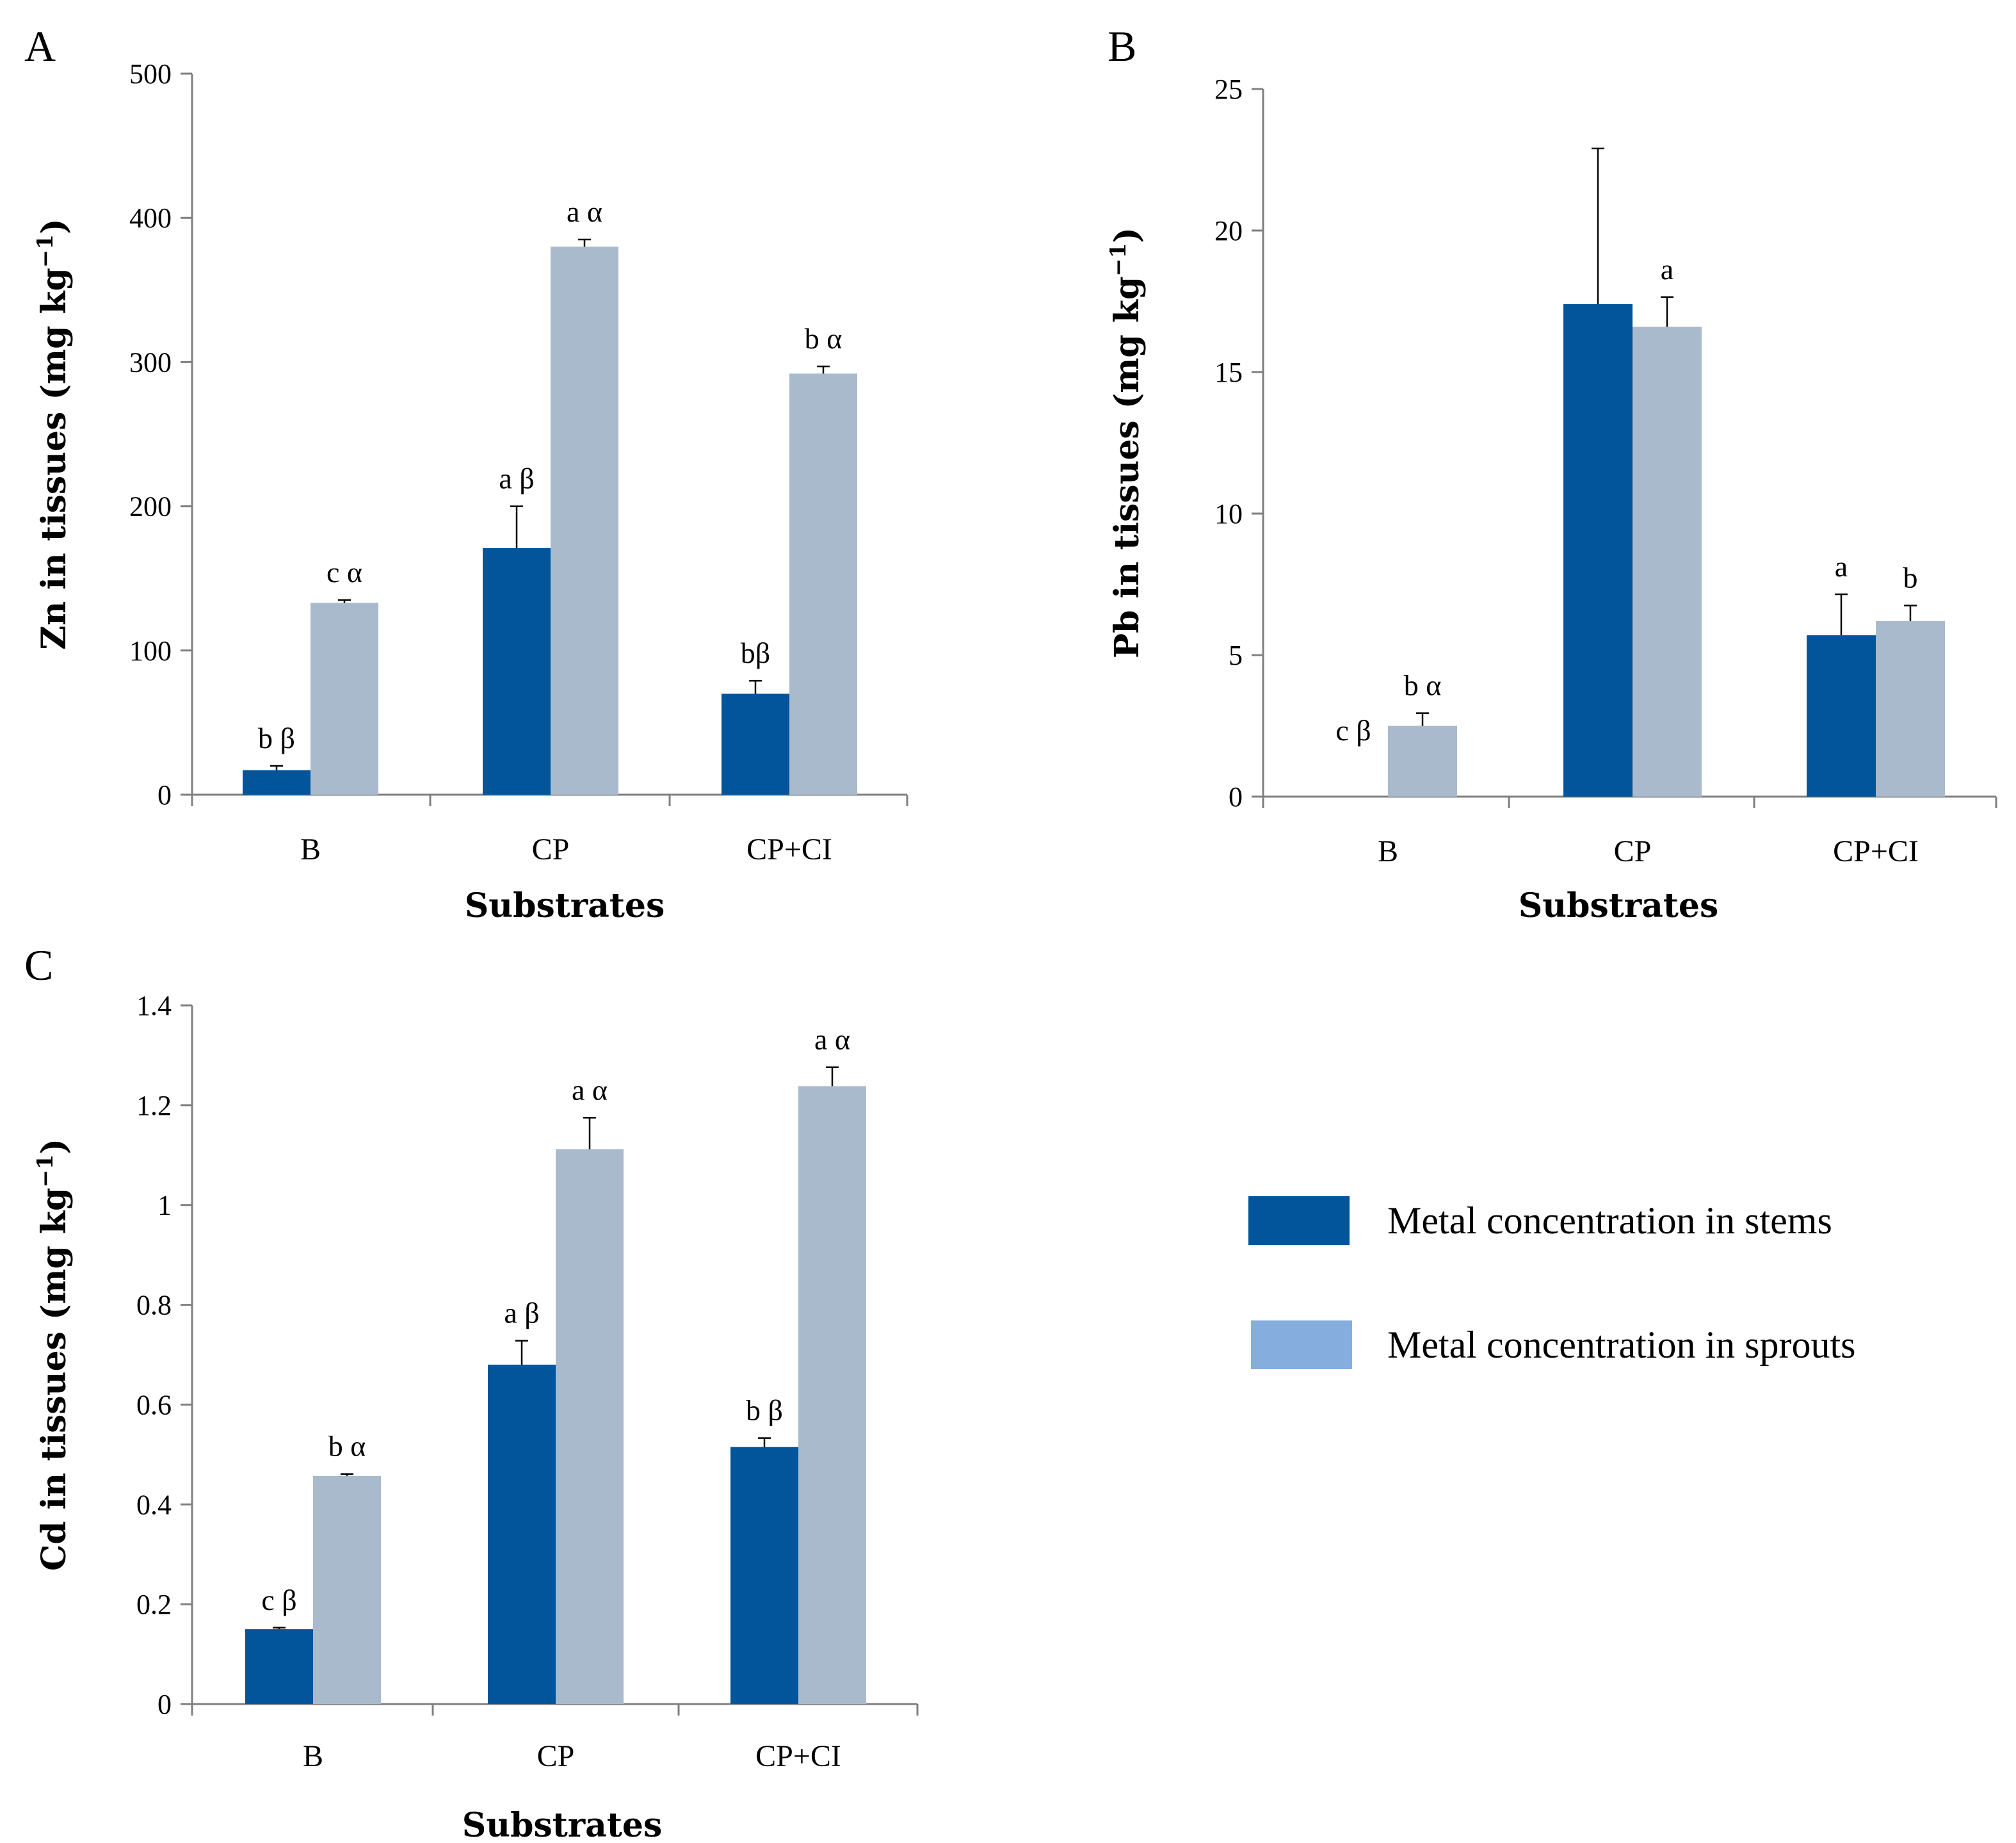 The width and height of the screenshot is (2016, 1843). What do you see at coordinates (1609, 1220) in the screenshot?
I see `legend-label-stems: Metal concentration in stems` at bounding box center [1609, 1220].